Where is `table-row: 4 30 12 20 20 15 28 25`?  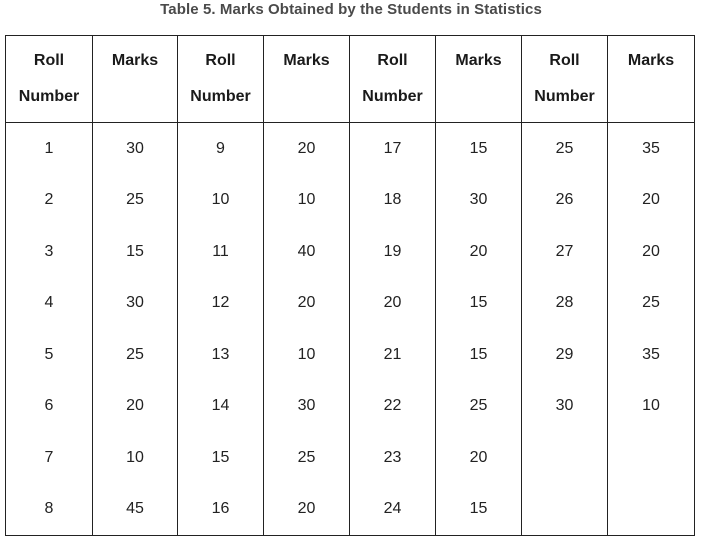
table-row: 4 30 12 20 20 15 28 25 is located at coordinates (350, 303).